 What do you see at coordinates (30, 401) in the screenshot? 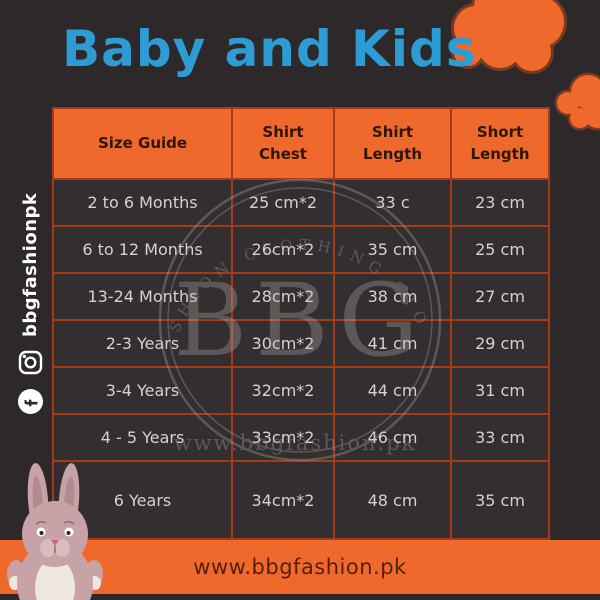
I see `facebook-icon` at bounding box center [30, 401].